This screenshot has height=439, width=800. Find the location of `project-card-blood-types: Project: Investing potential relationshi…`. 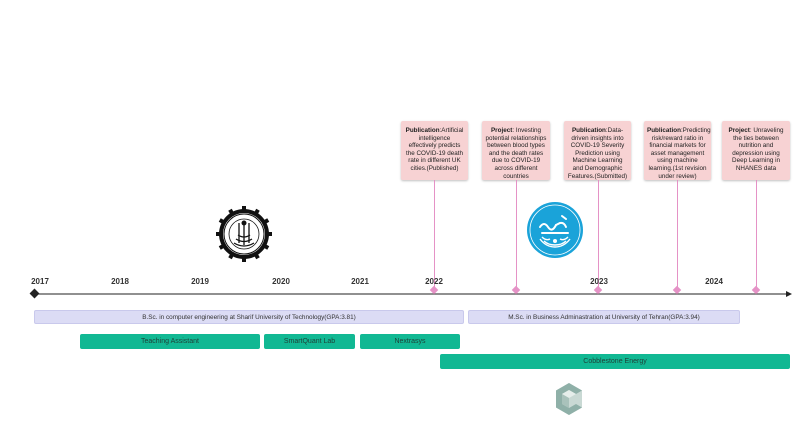

project-card-blood-types: Project: Investing potential relationshi… is located at coordinates (516, 150).